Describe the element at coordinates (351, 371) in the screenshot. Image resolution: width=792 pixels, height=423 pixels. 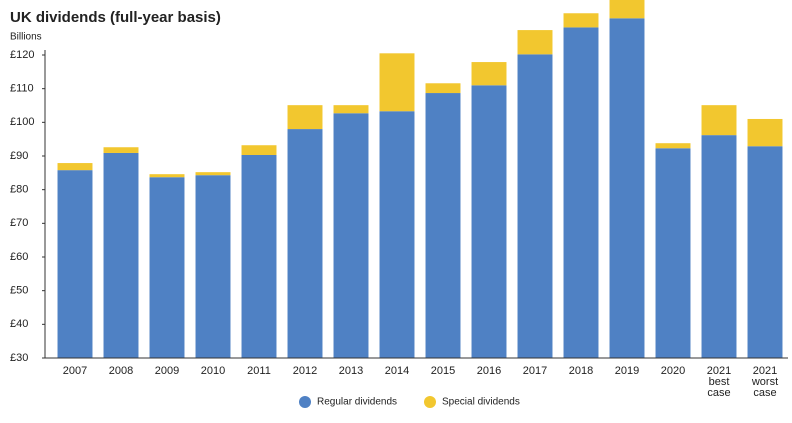
I see `x-tick-label: 2013` at that location.